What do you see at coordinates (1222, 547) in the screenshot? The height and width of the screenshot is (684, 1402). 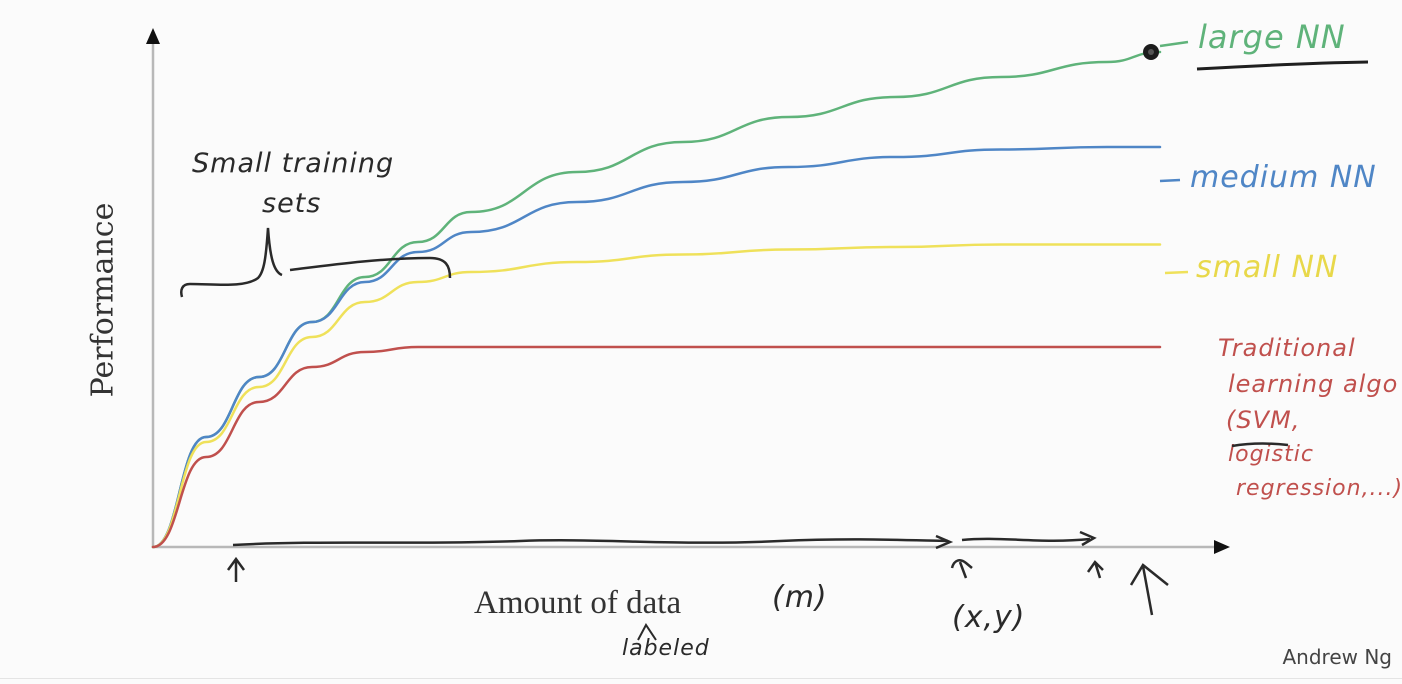 I see `x-axis-arrowhead-icon` at bounding box center [1222, 547].